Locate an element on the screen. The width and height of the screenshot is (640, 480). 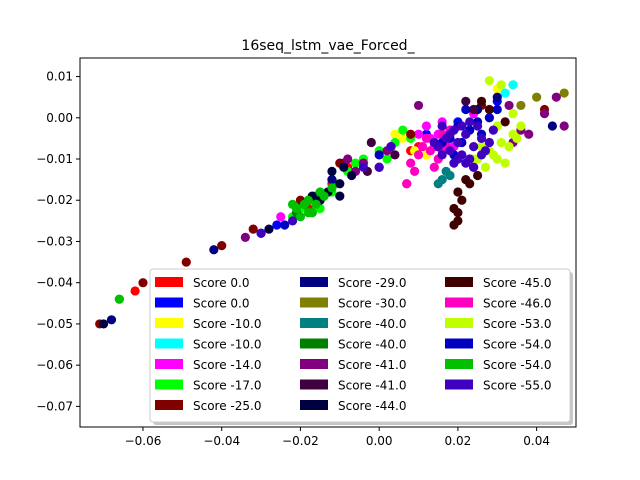
x-tick-label: 0.02 is located at coordinates (458, 441).